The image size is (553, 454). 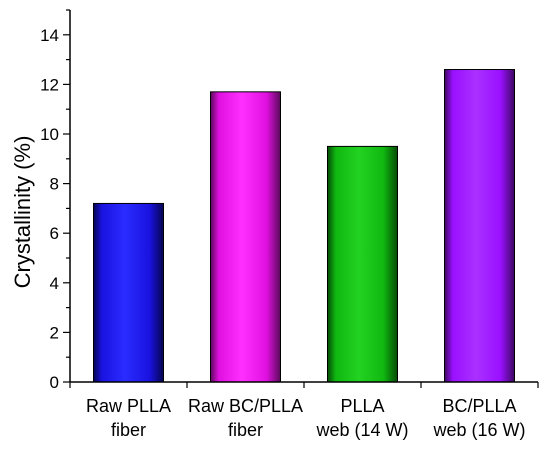 What do you see at coordinates (479, 406) in the screenshot?
I see `category-label-4-line-1: BC/PLLA` at bounding box center [479, 406].